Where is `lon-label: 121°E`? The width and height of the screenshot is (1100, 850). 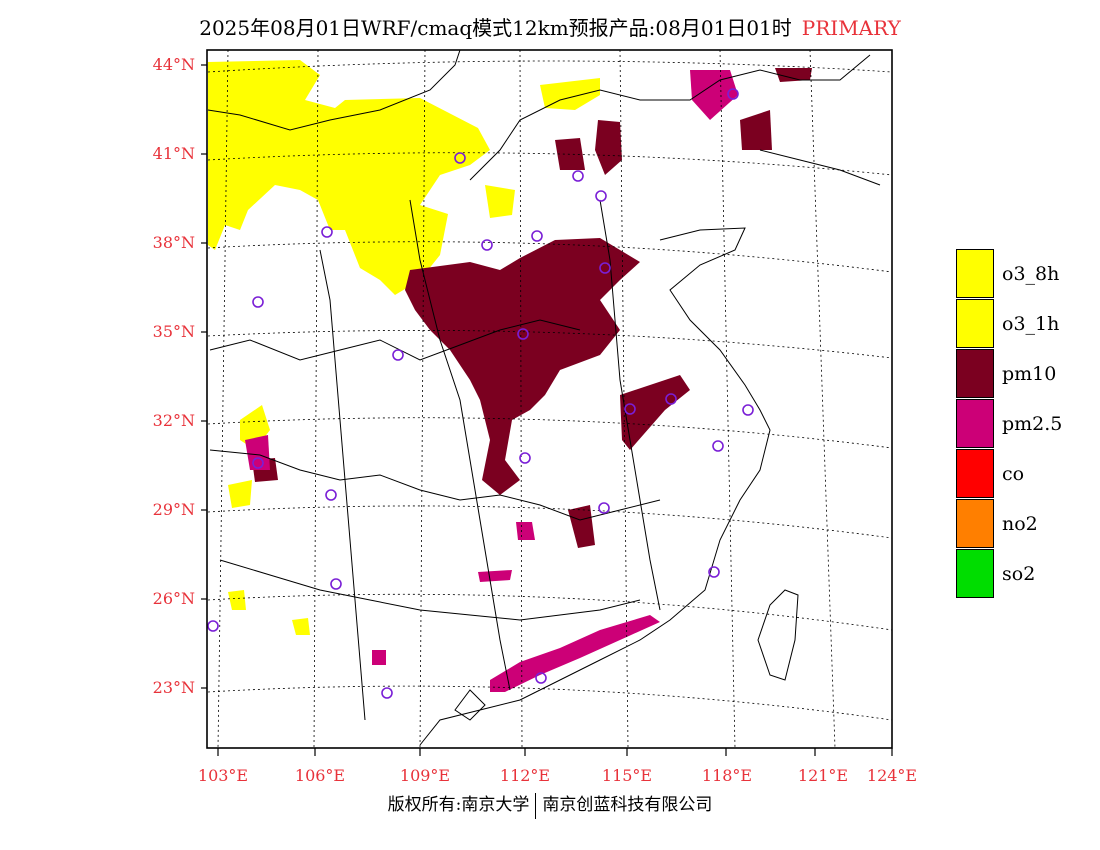
lon-label: 121°E is located at coordinates (823, 775).